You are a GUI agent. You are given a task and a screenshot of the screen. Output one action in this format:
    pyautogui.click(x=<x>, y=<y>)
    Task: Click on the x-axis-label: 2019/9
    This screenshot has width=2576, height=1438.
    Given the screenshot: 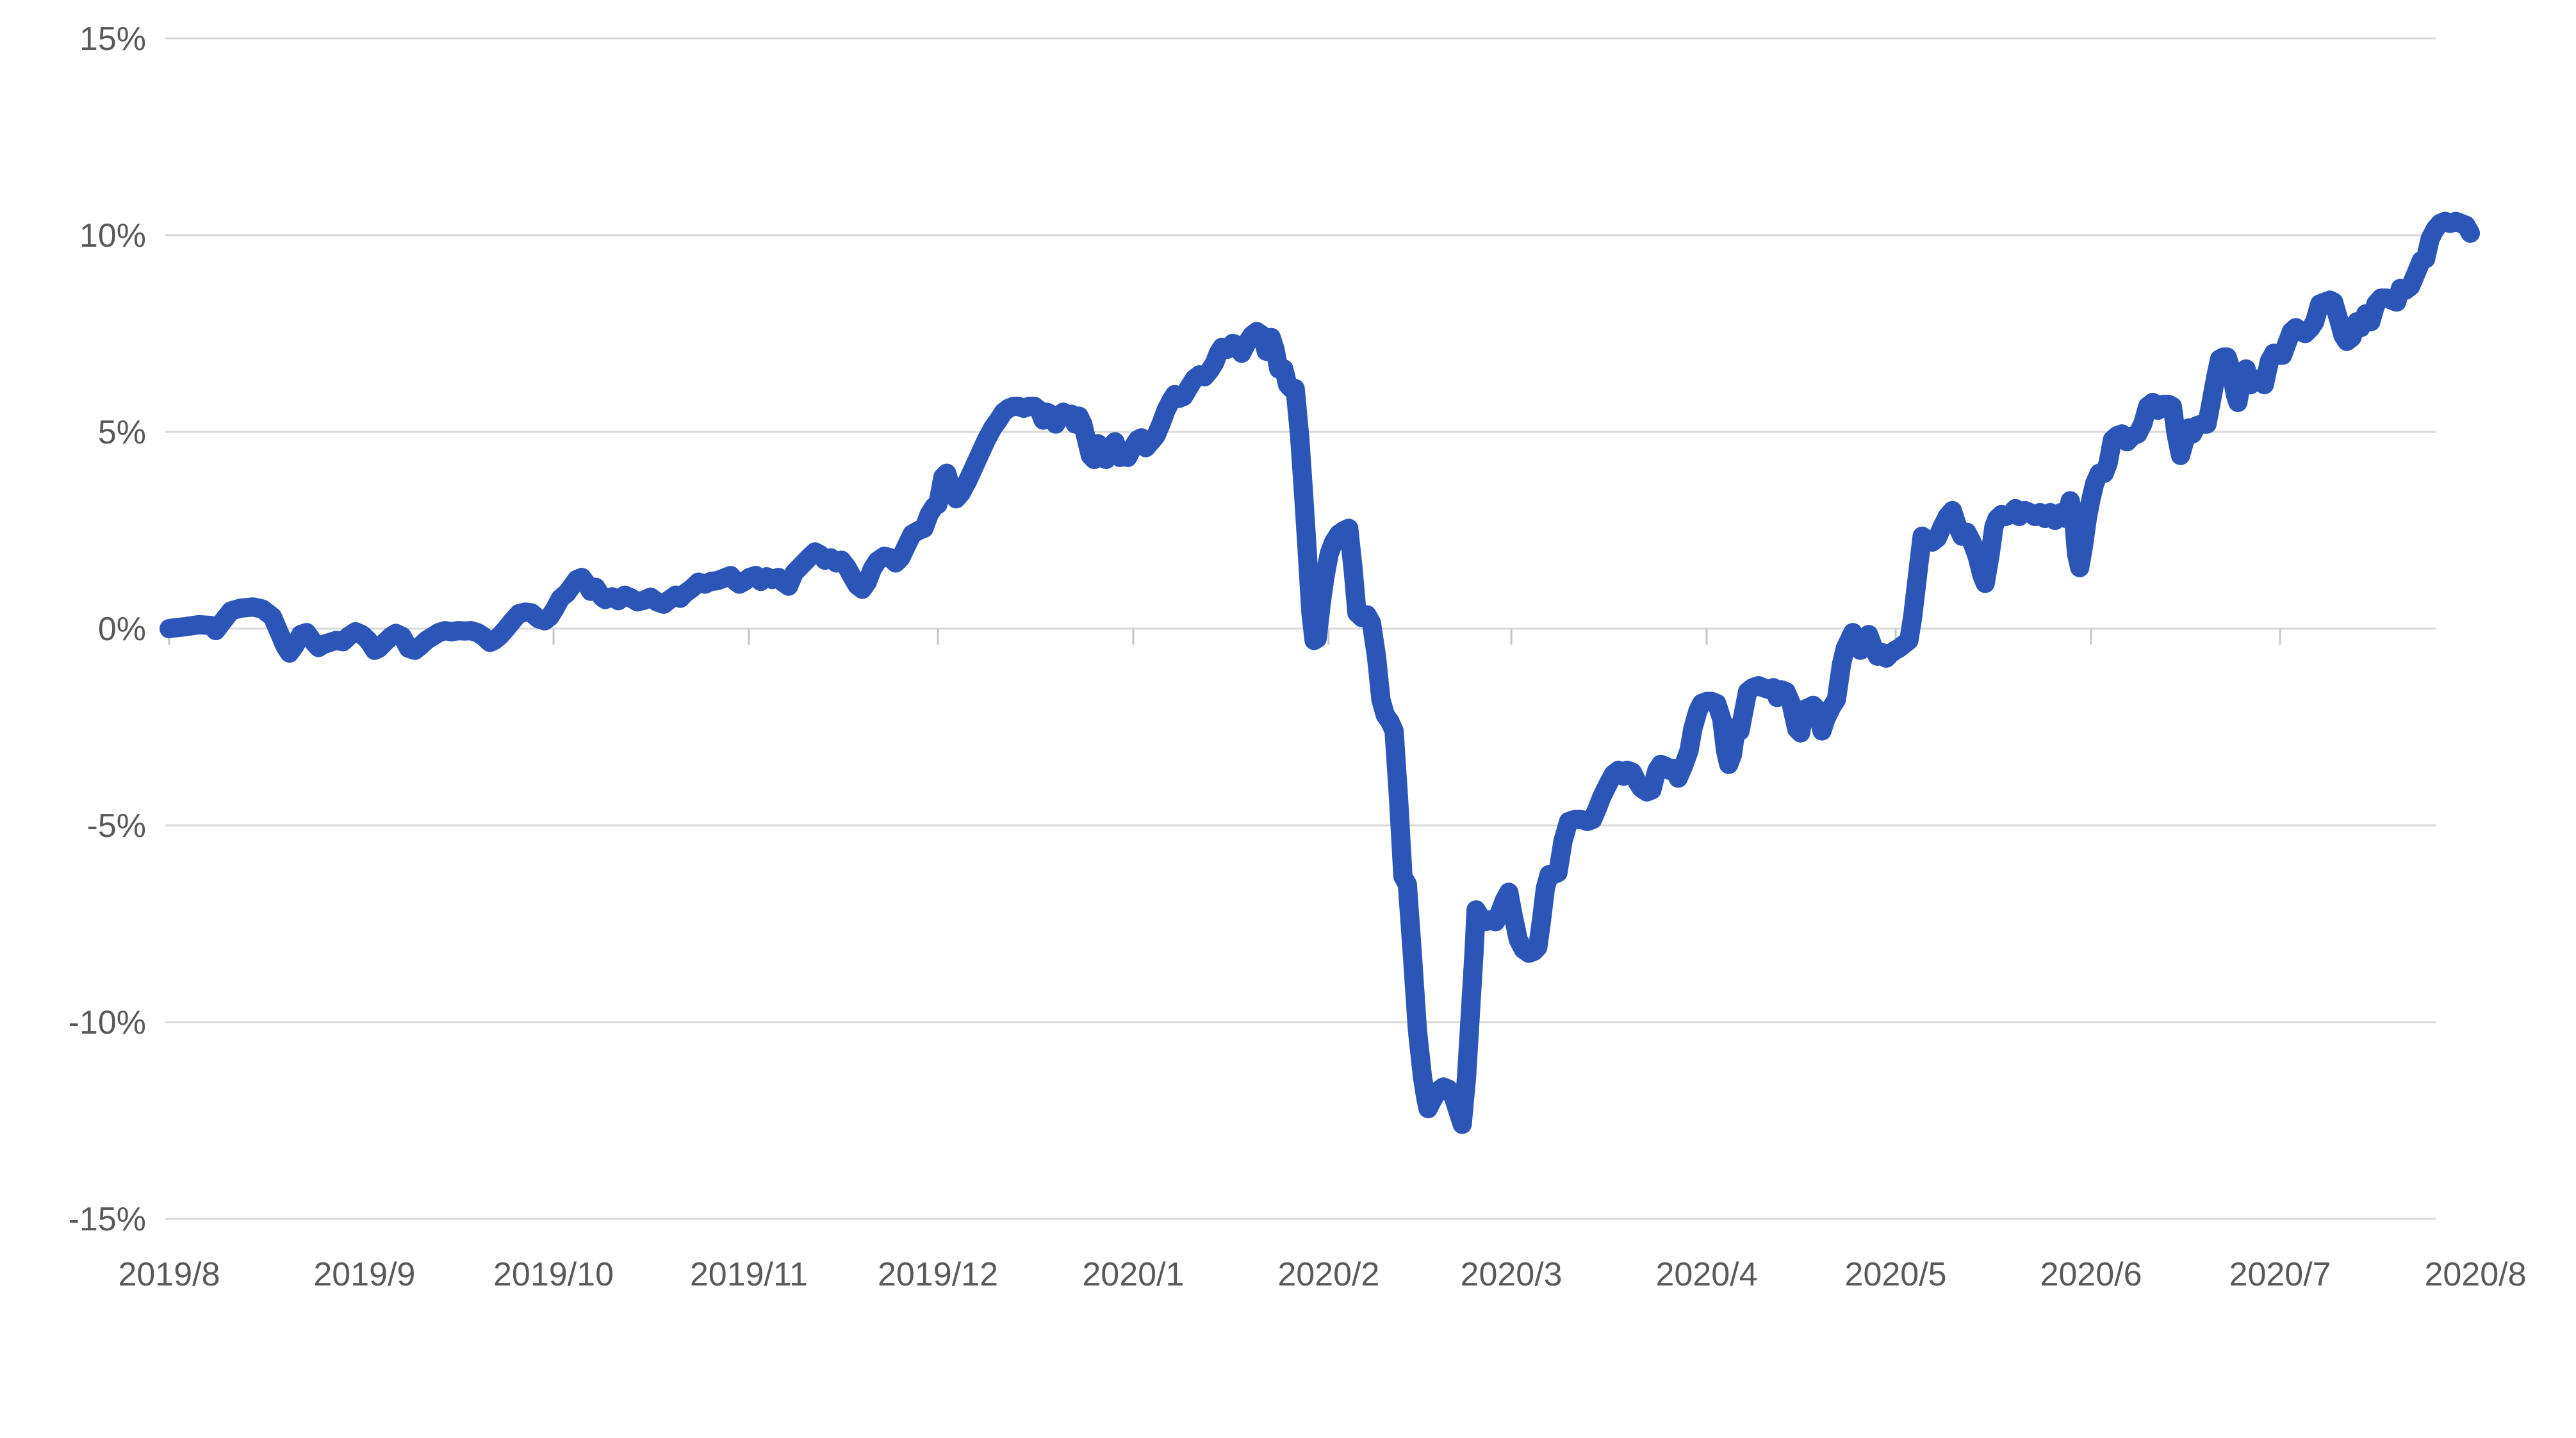 What is the action you would take?
    pyautogui.click(x=364, y=1274)
    